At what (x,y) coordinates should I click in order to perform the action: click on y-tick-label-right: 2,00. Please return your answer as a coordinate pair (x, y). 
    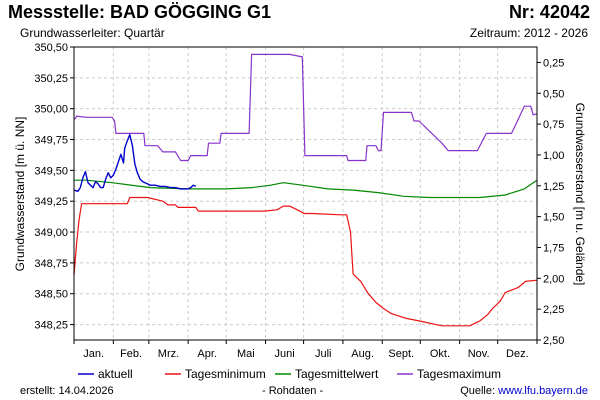
    Looking at the image, I should click on (553, 279).